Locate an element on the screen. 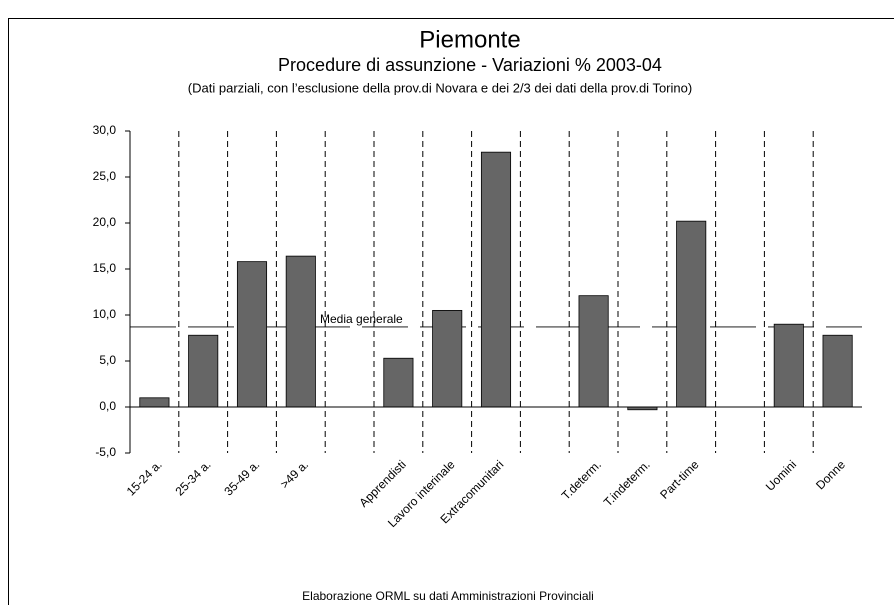  x-tick-label: 25-34 a. is located at coordinates (193, 477).